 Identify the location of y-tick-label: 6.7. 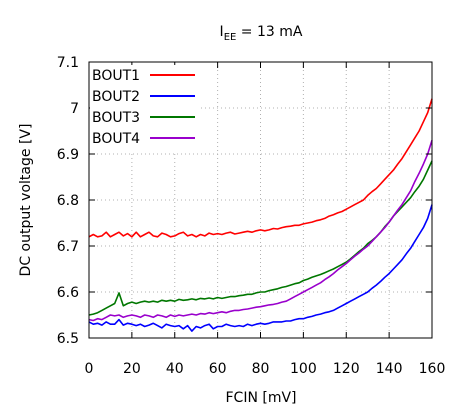
(68, 247).